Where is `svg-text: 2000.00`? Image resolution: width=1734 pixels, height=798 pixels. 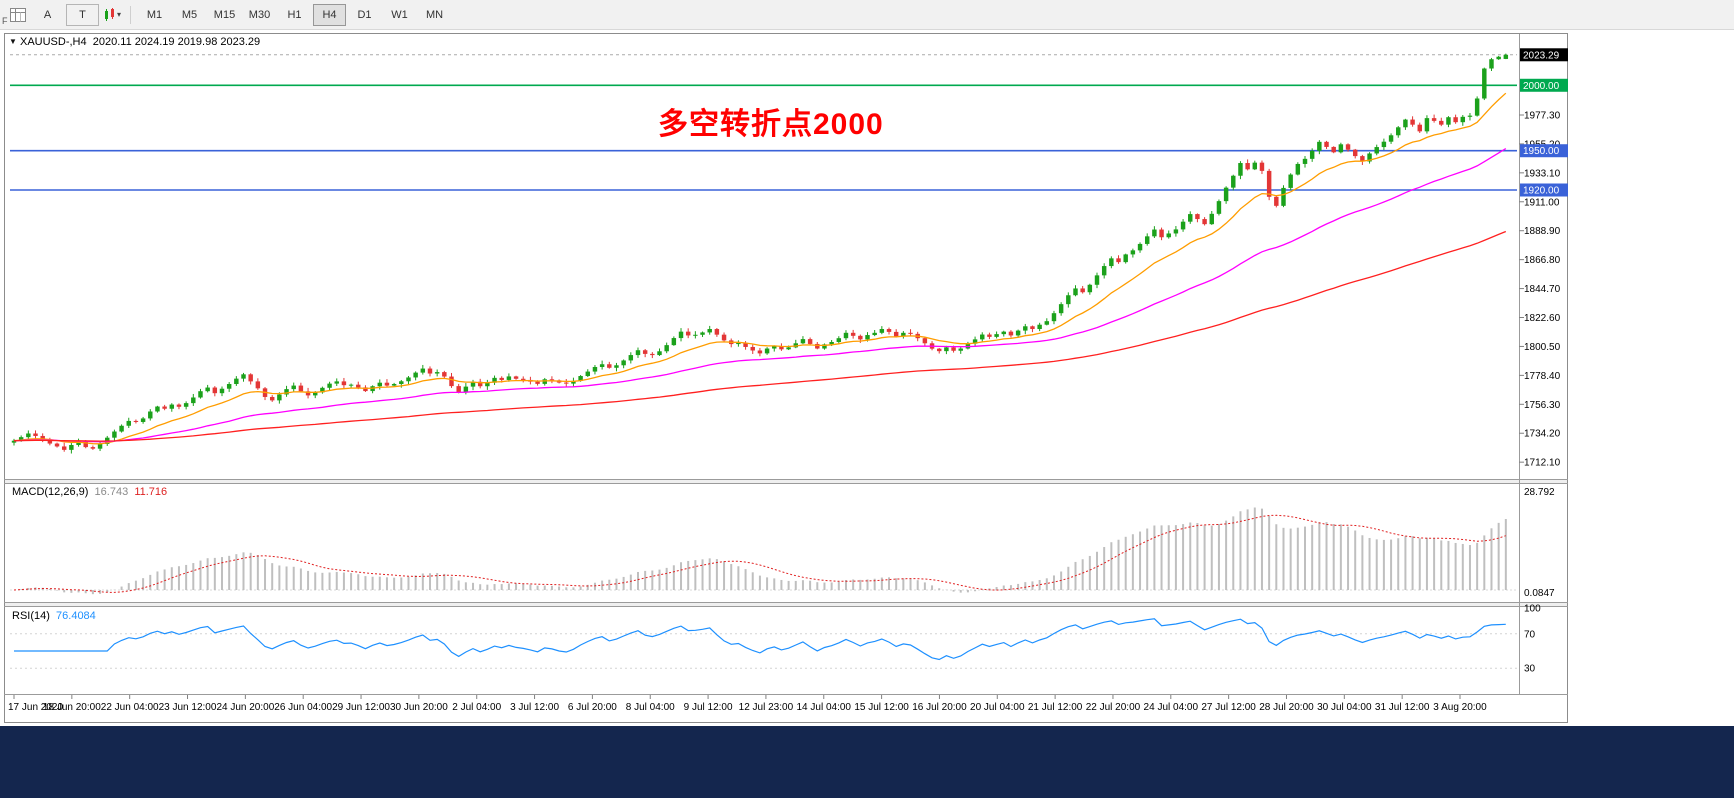 svg-text: 2000.00 is located at coordinates (1541, 86).